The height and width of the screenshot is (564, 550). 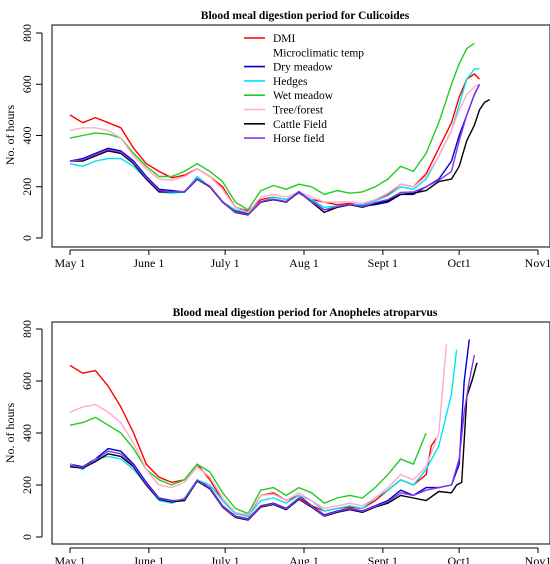 I want to click on chart-1-y-ticks: 0 200 400 600 800, so click(x=31, y=132).